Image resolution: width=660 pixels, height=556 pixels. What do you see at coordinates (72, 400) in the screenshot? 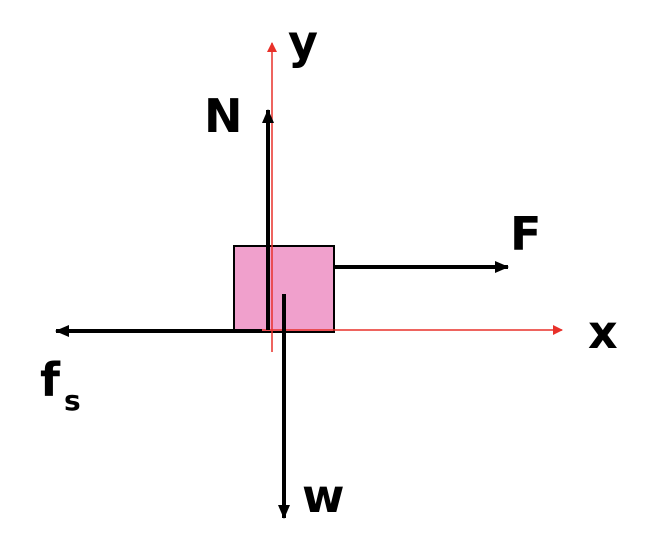
I see `friction-subscript-label: s` at bounding box center [72, 400].